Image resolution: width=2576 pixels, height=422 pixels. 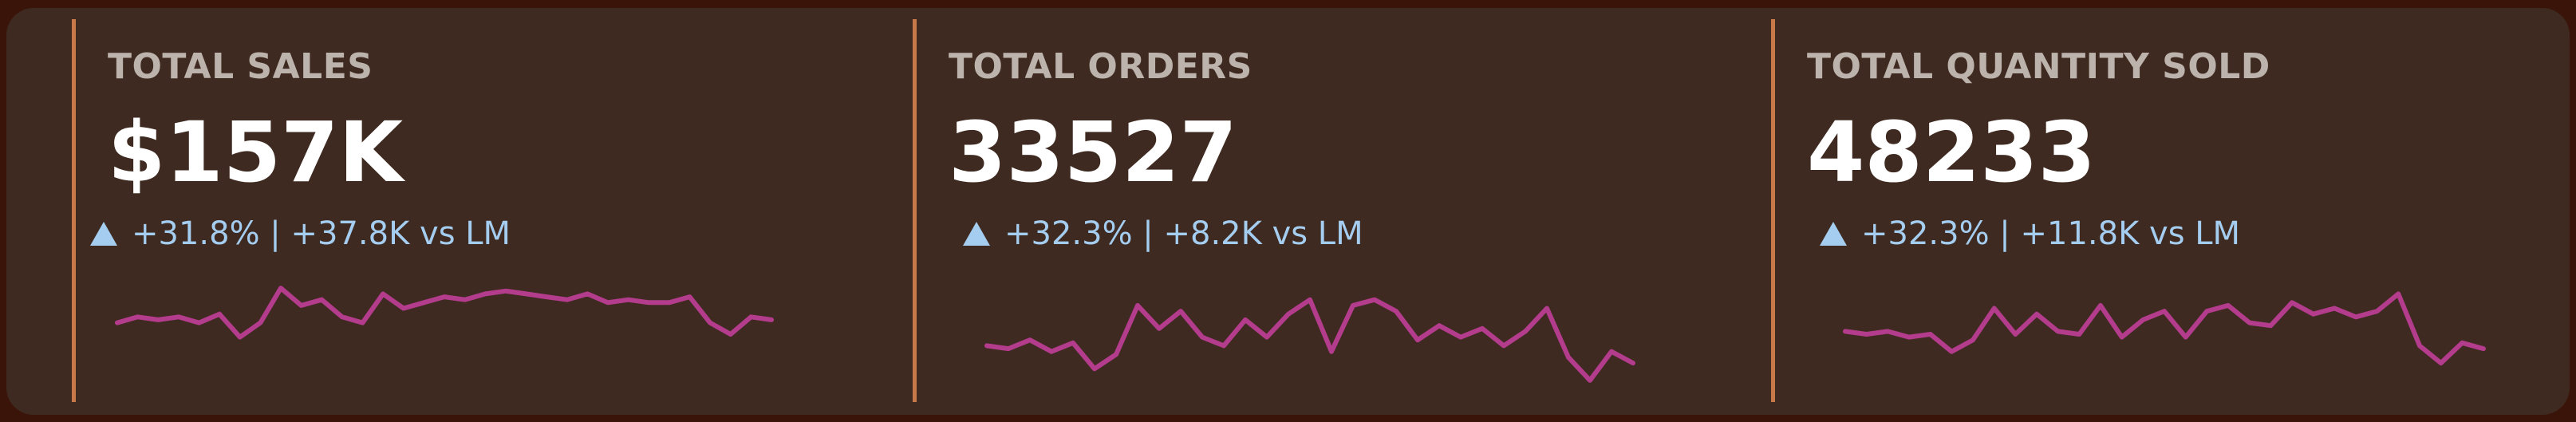 I want to click on kpi-title: TOTAL SALES, so click(x=240, y=66).